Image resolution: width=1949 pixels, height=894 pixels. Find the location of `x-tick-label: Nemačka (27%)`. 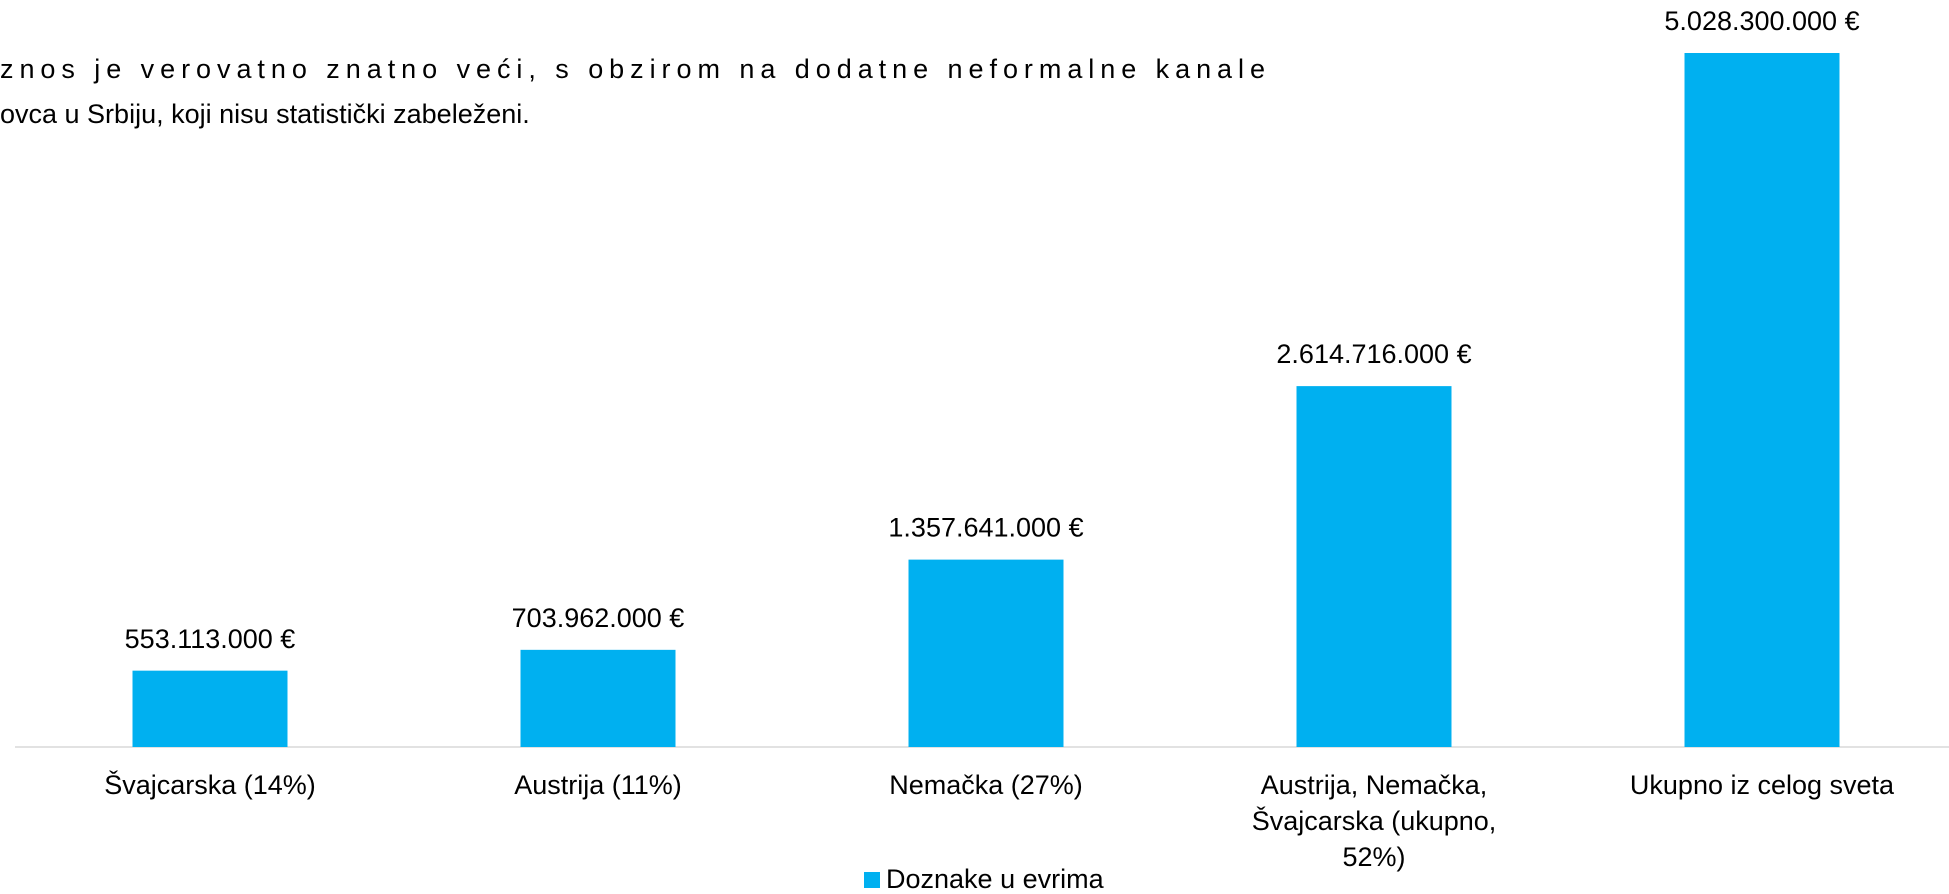

x-tick-label: Nemačka (27%) is located at coordinates (986, 785).